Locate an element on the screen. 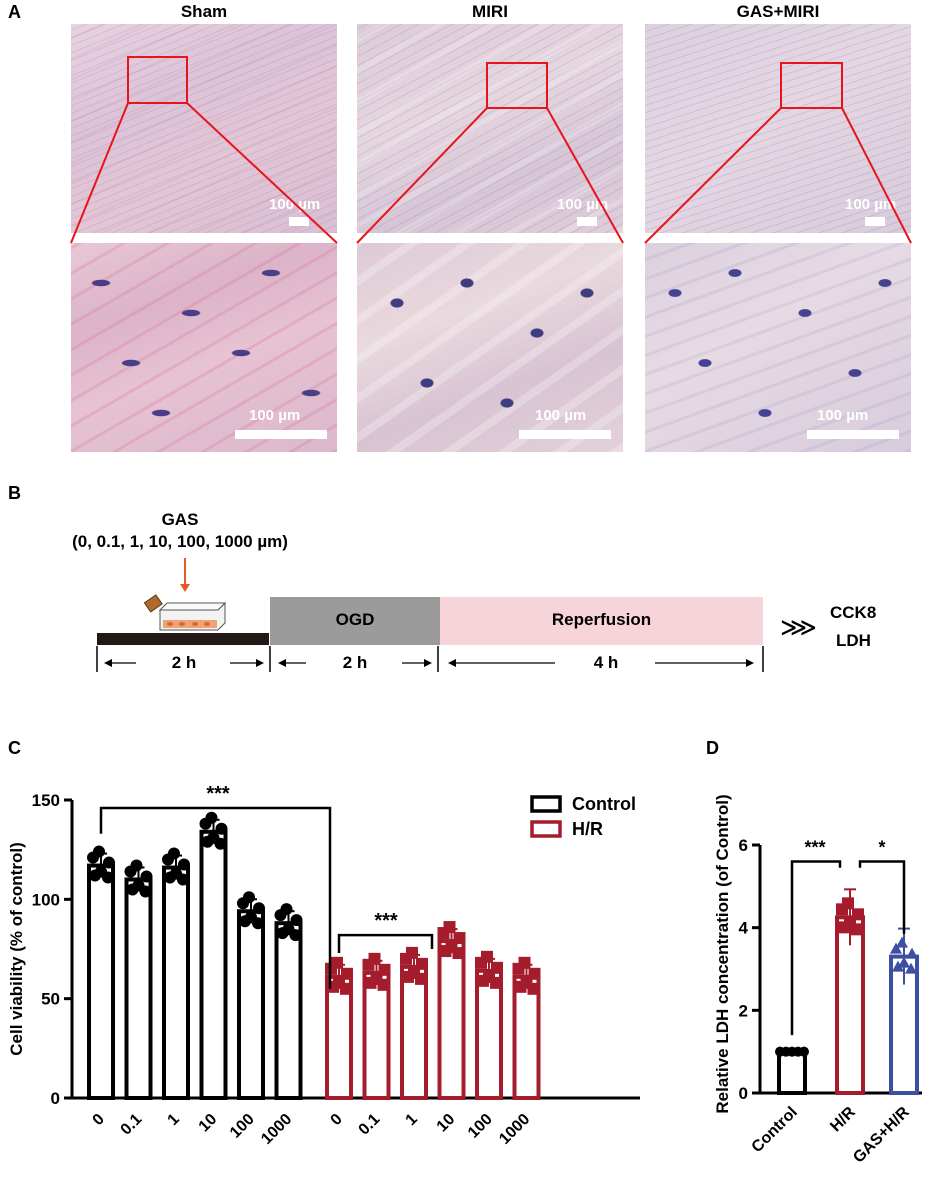 The image size is (941, 1179). readout-ldh: LDH is located at coordinates (853, 640).